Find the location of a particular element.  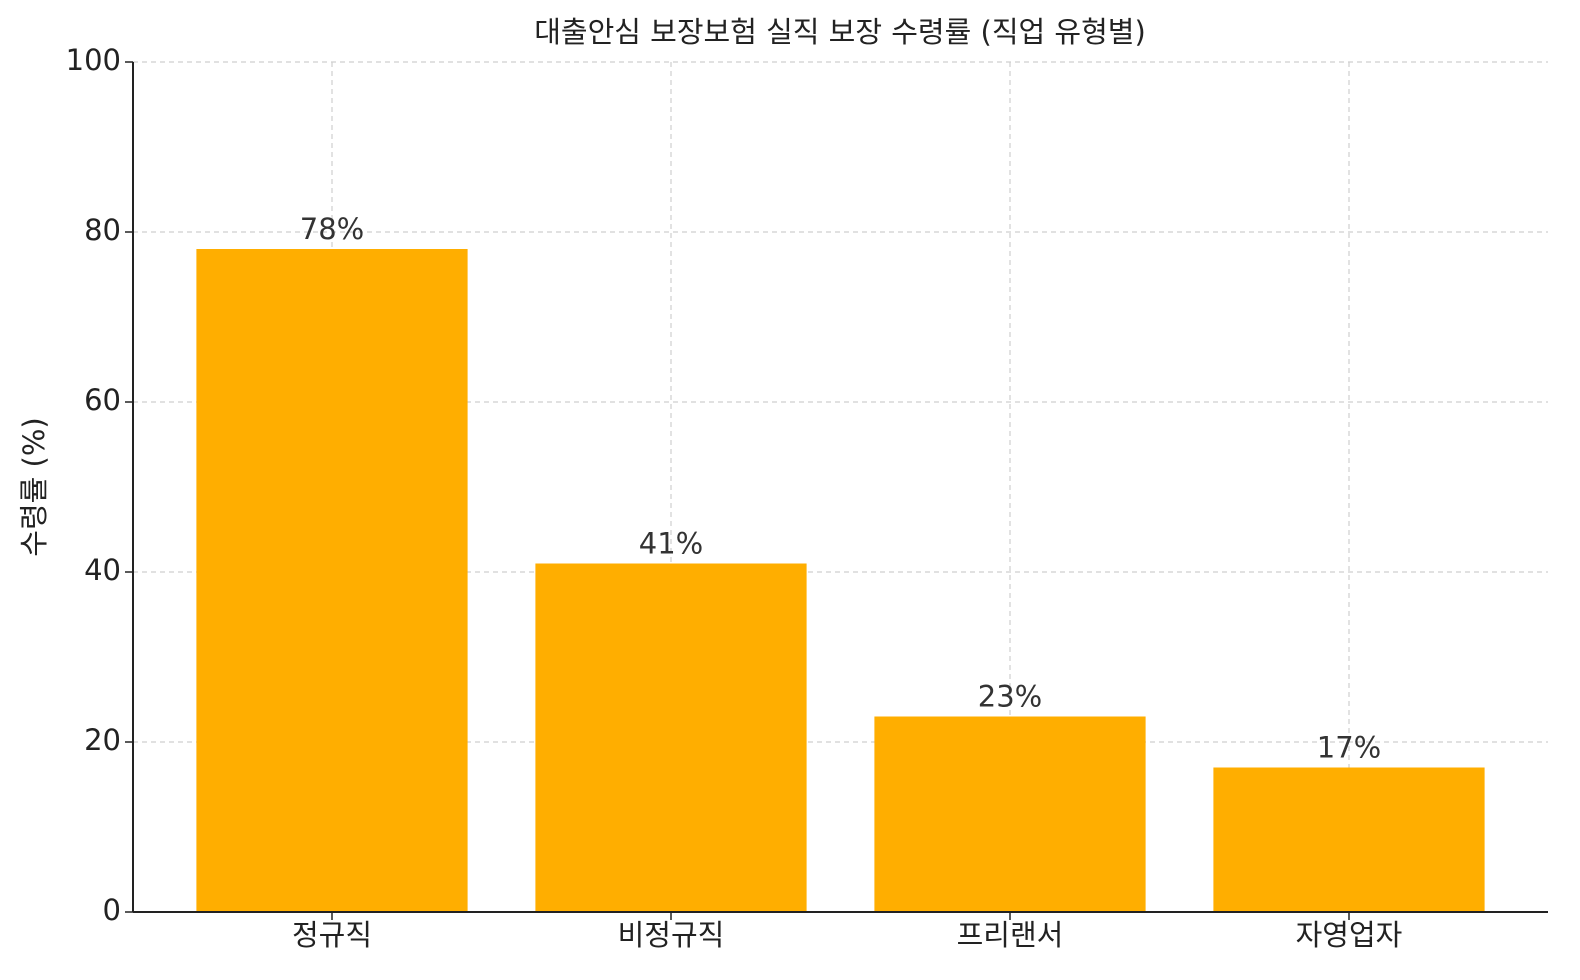

x-tick-label: 프리랜서 is located at coordinates (1010, 935).